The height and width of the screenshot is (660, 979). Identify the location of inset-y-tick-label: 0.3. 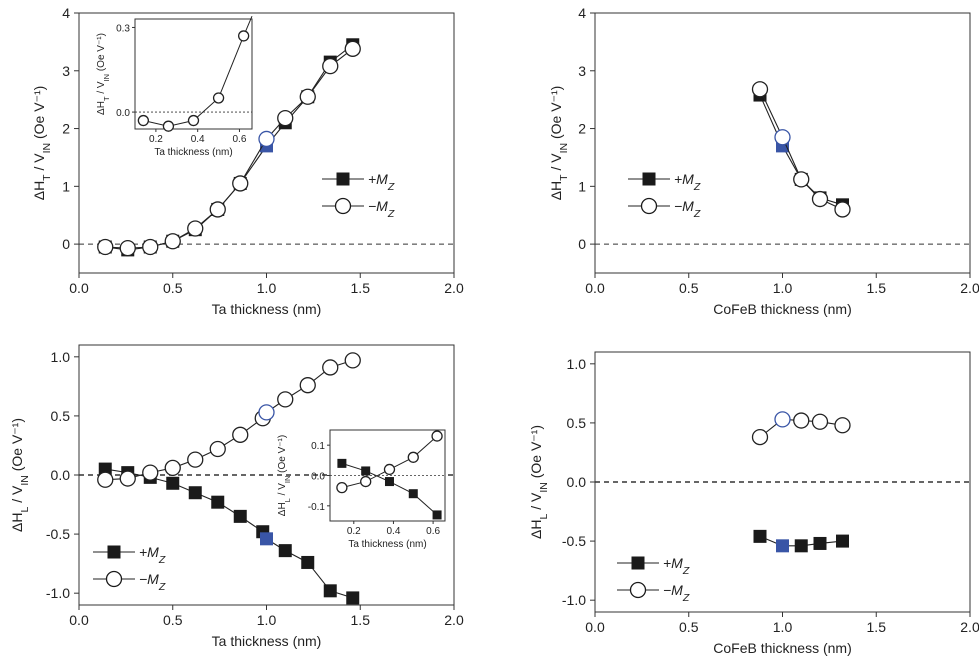
(123, 28).